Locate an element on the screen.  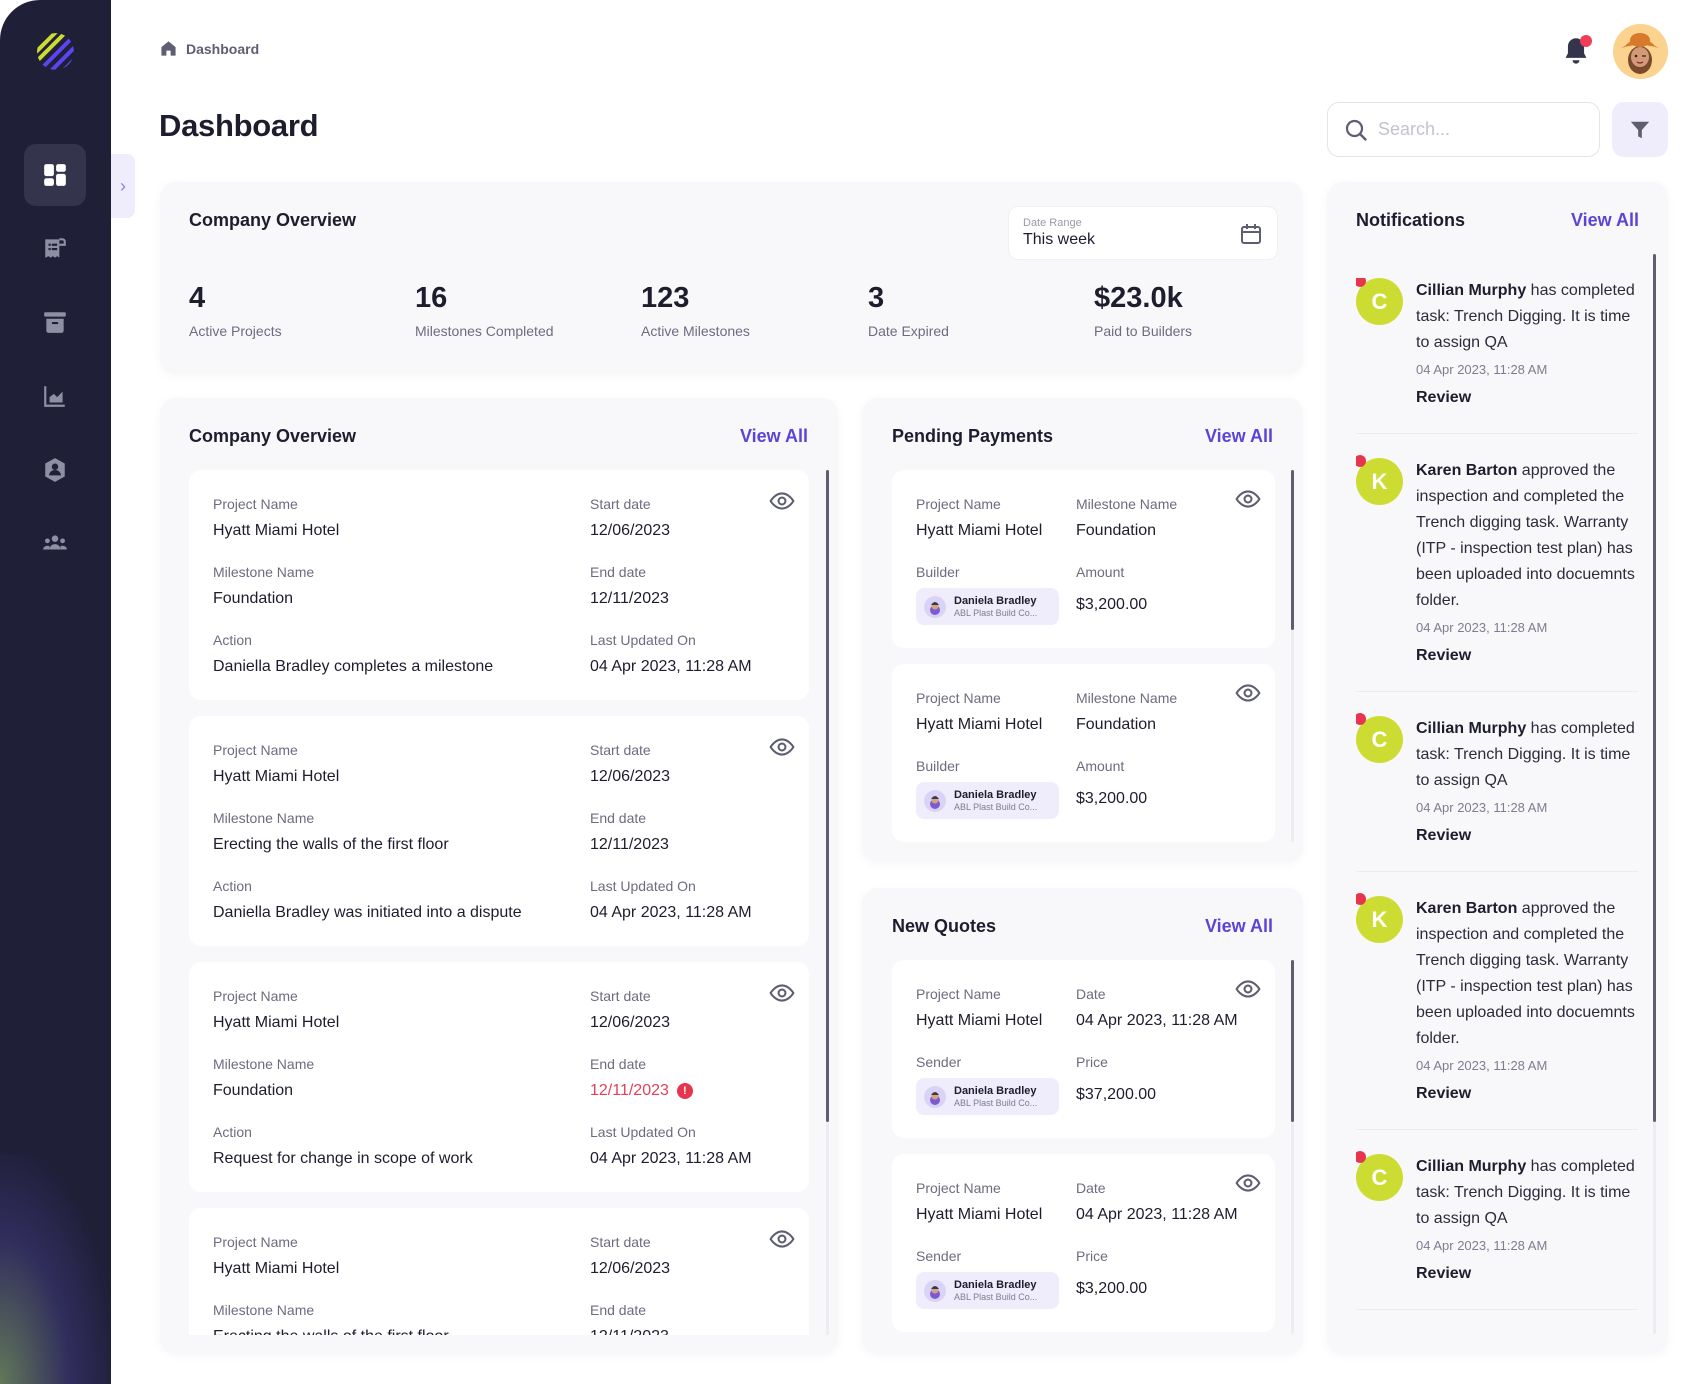
sender-name: Daniela Bradley is located at coordinates (995, 1285).